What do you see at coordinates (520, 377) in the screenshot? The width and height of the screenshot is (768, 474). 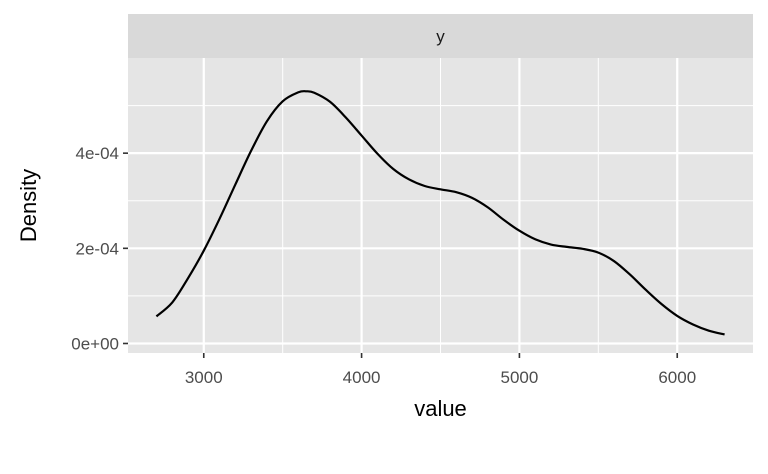 I see `x-tick-label: 5000` at bounding box center [520, 377].